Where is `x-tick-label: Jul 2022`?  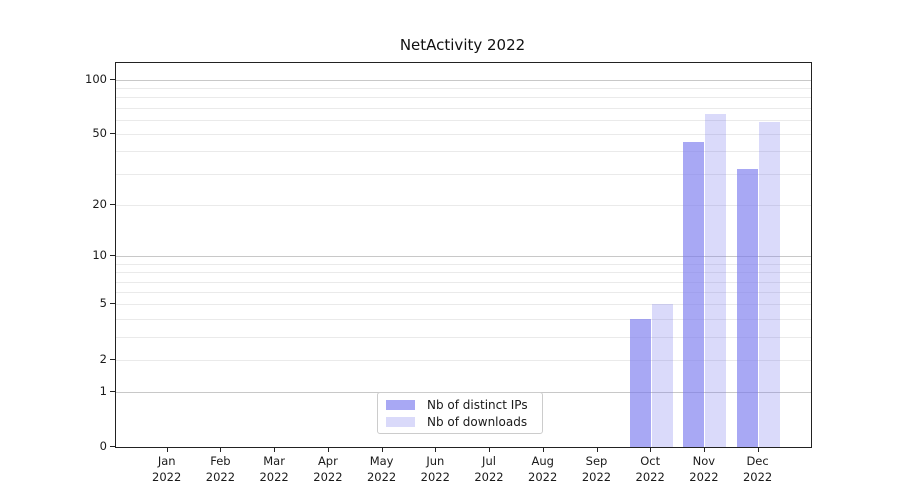 x-tick-label: Jul 2022 is located at coordinates (489, 469).